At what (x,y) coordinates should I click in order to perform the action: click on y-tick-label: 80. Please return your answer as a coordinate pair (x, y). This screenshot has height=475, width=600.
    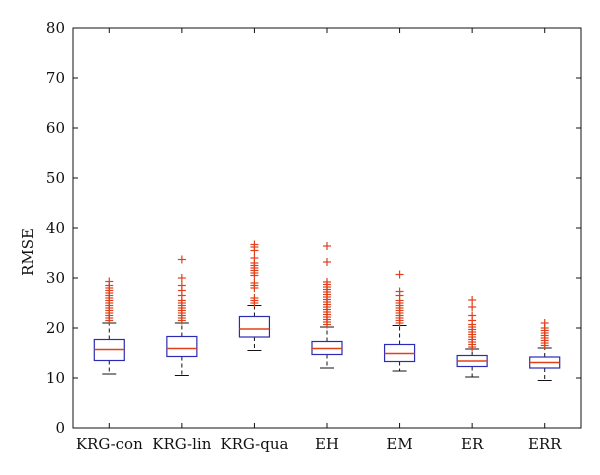
    Looking at the image, I should click on (55, 28).